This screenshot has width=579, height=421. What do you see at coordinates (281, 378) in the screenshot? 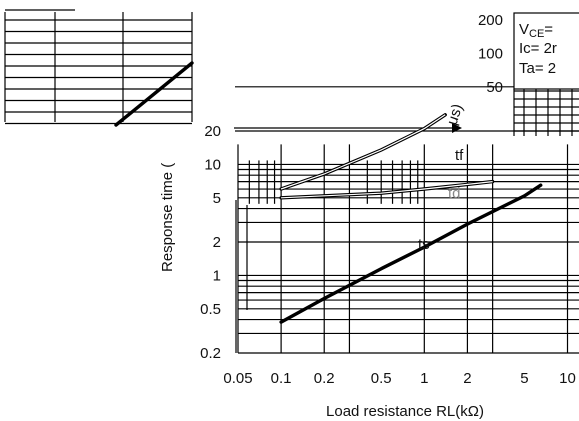
I see `x-tick-label: 0.1` at bounding box center [281, 378].